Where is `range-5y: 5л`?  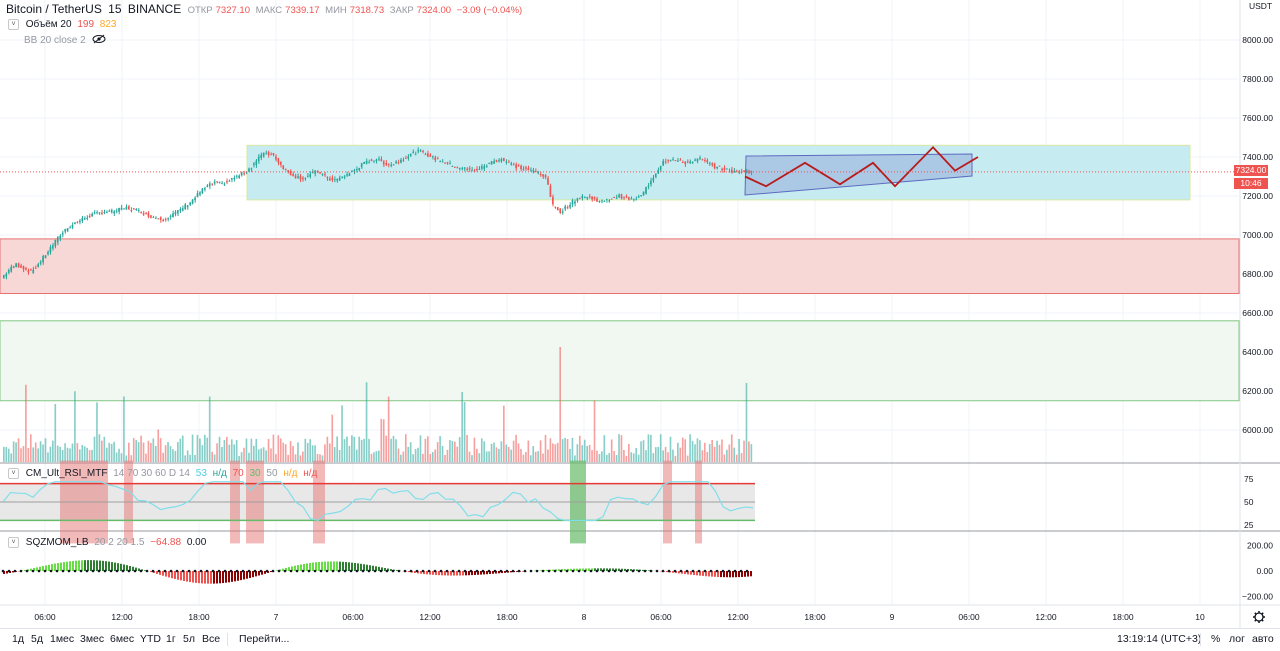 range-5y: 5л is located at coordinates (189, 639).